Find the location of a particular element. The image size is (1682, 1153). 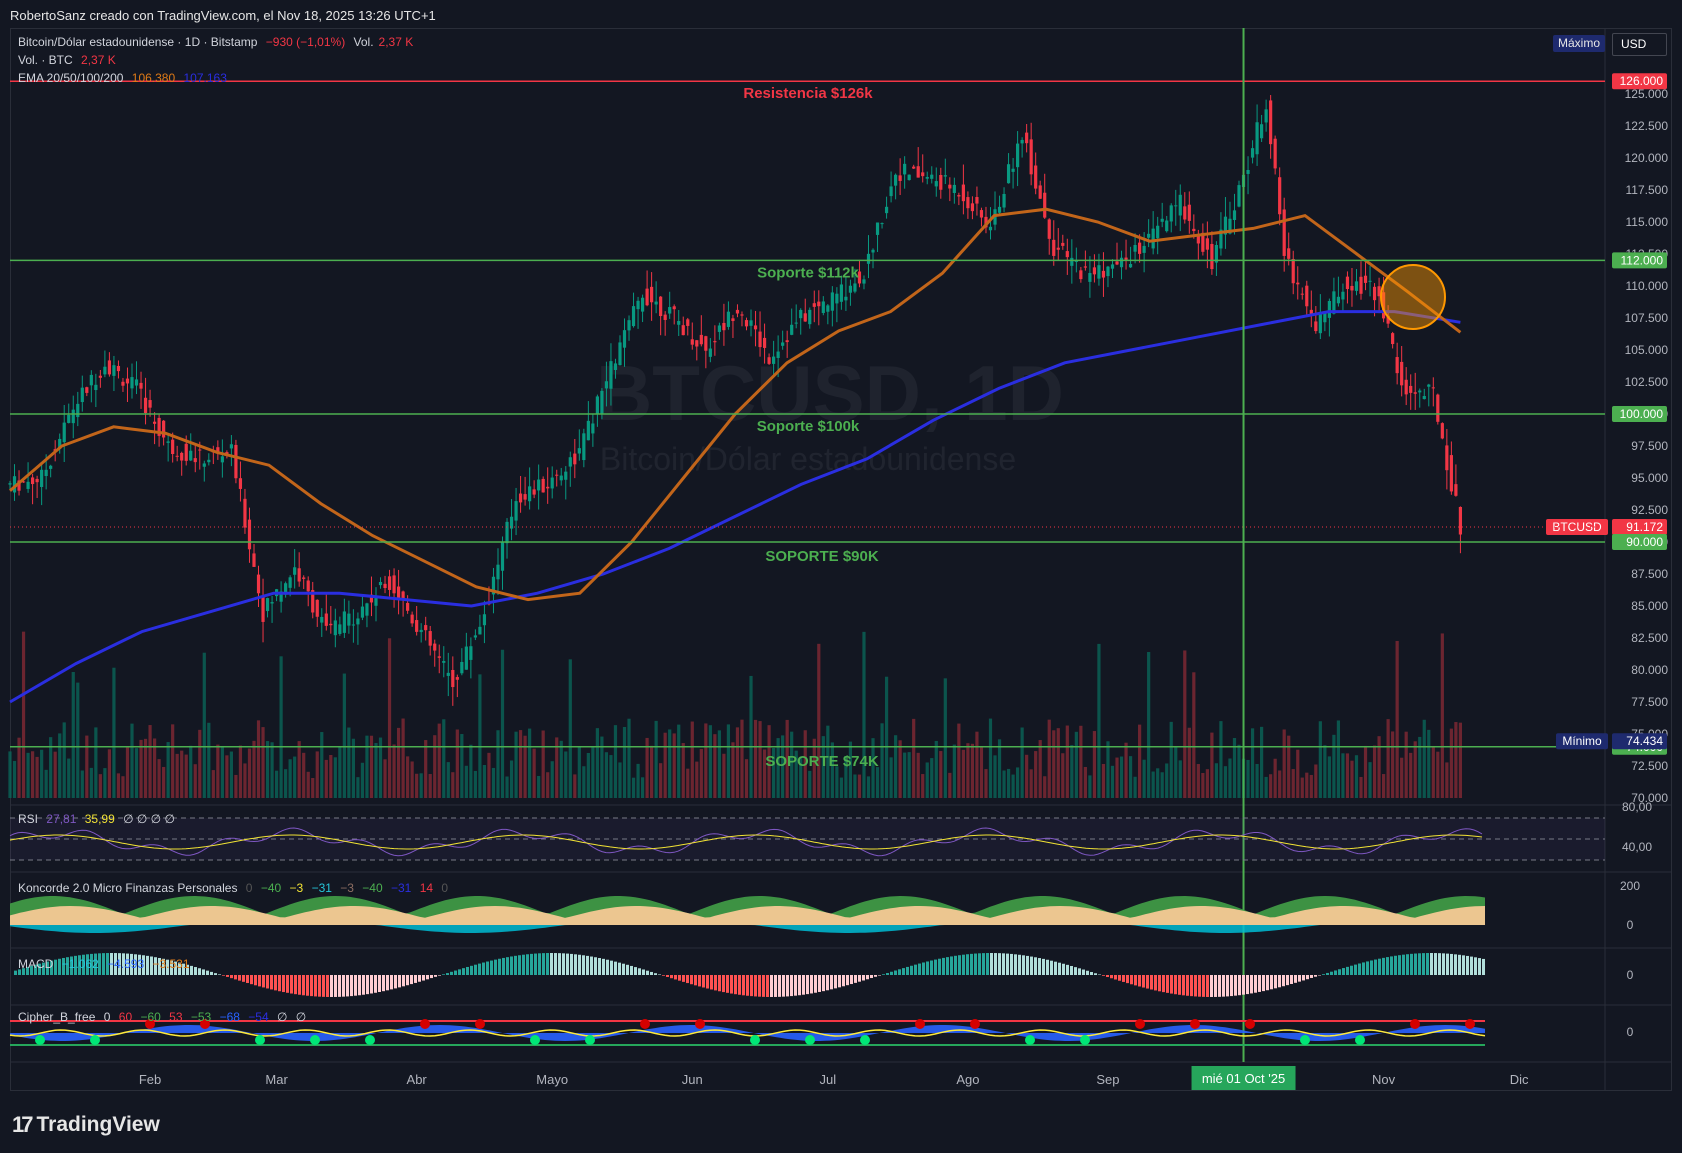

koncorde-tick: 200 is located at coordinates (1630, 886).